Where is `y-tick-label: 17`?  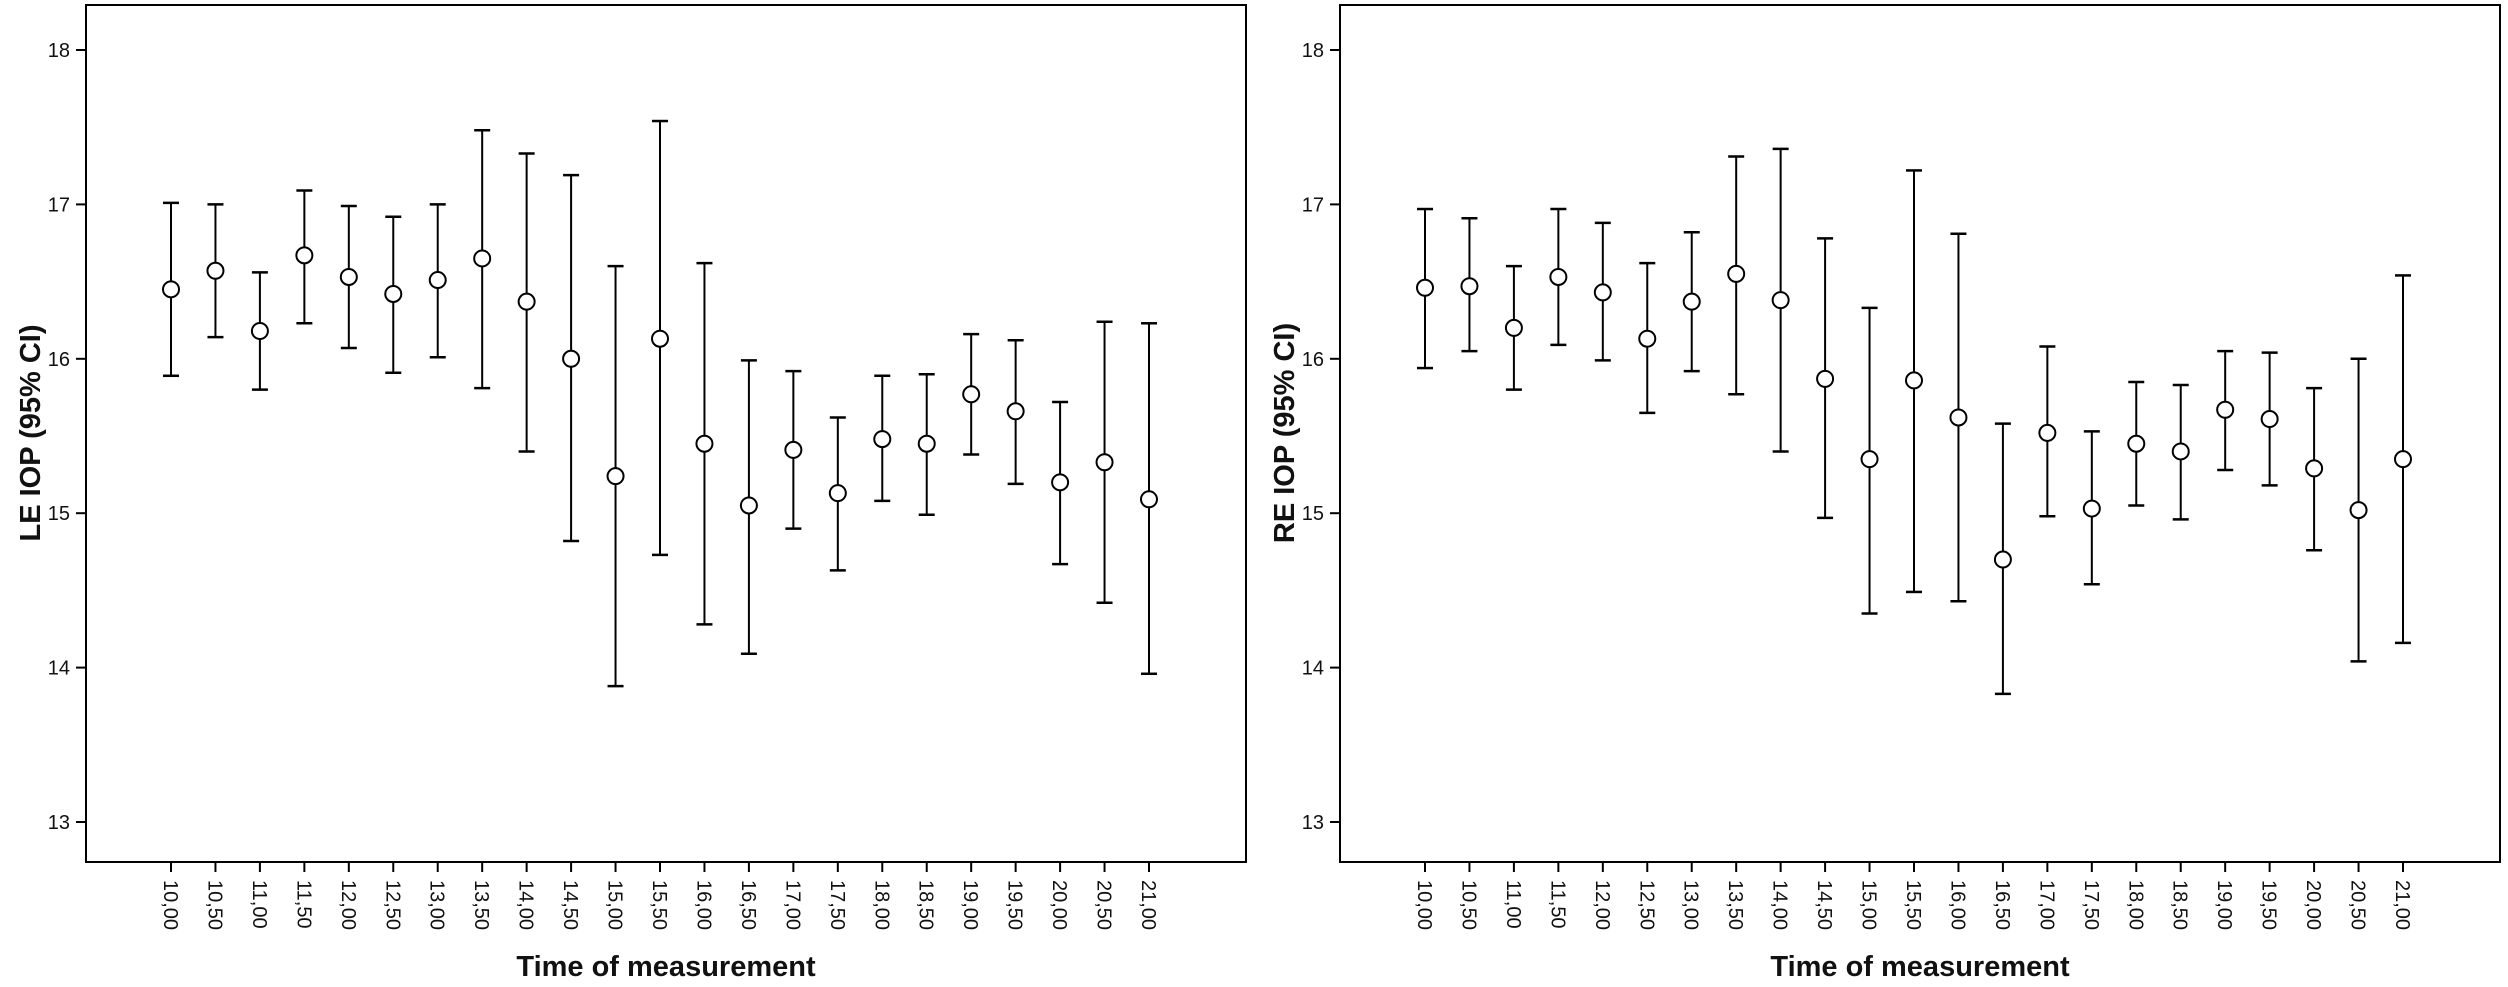
y-tick-label: 17 is located at coordinates (59, 205).